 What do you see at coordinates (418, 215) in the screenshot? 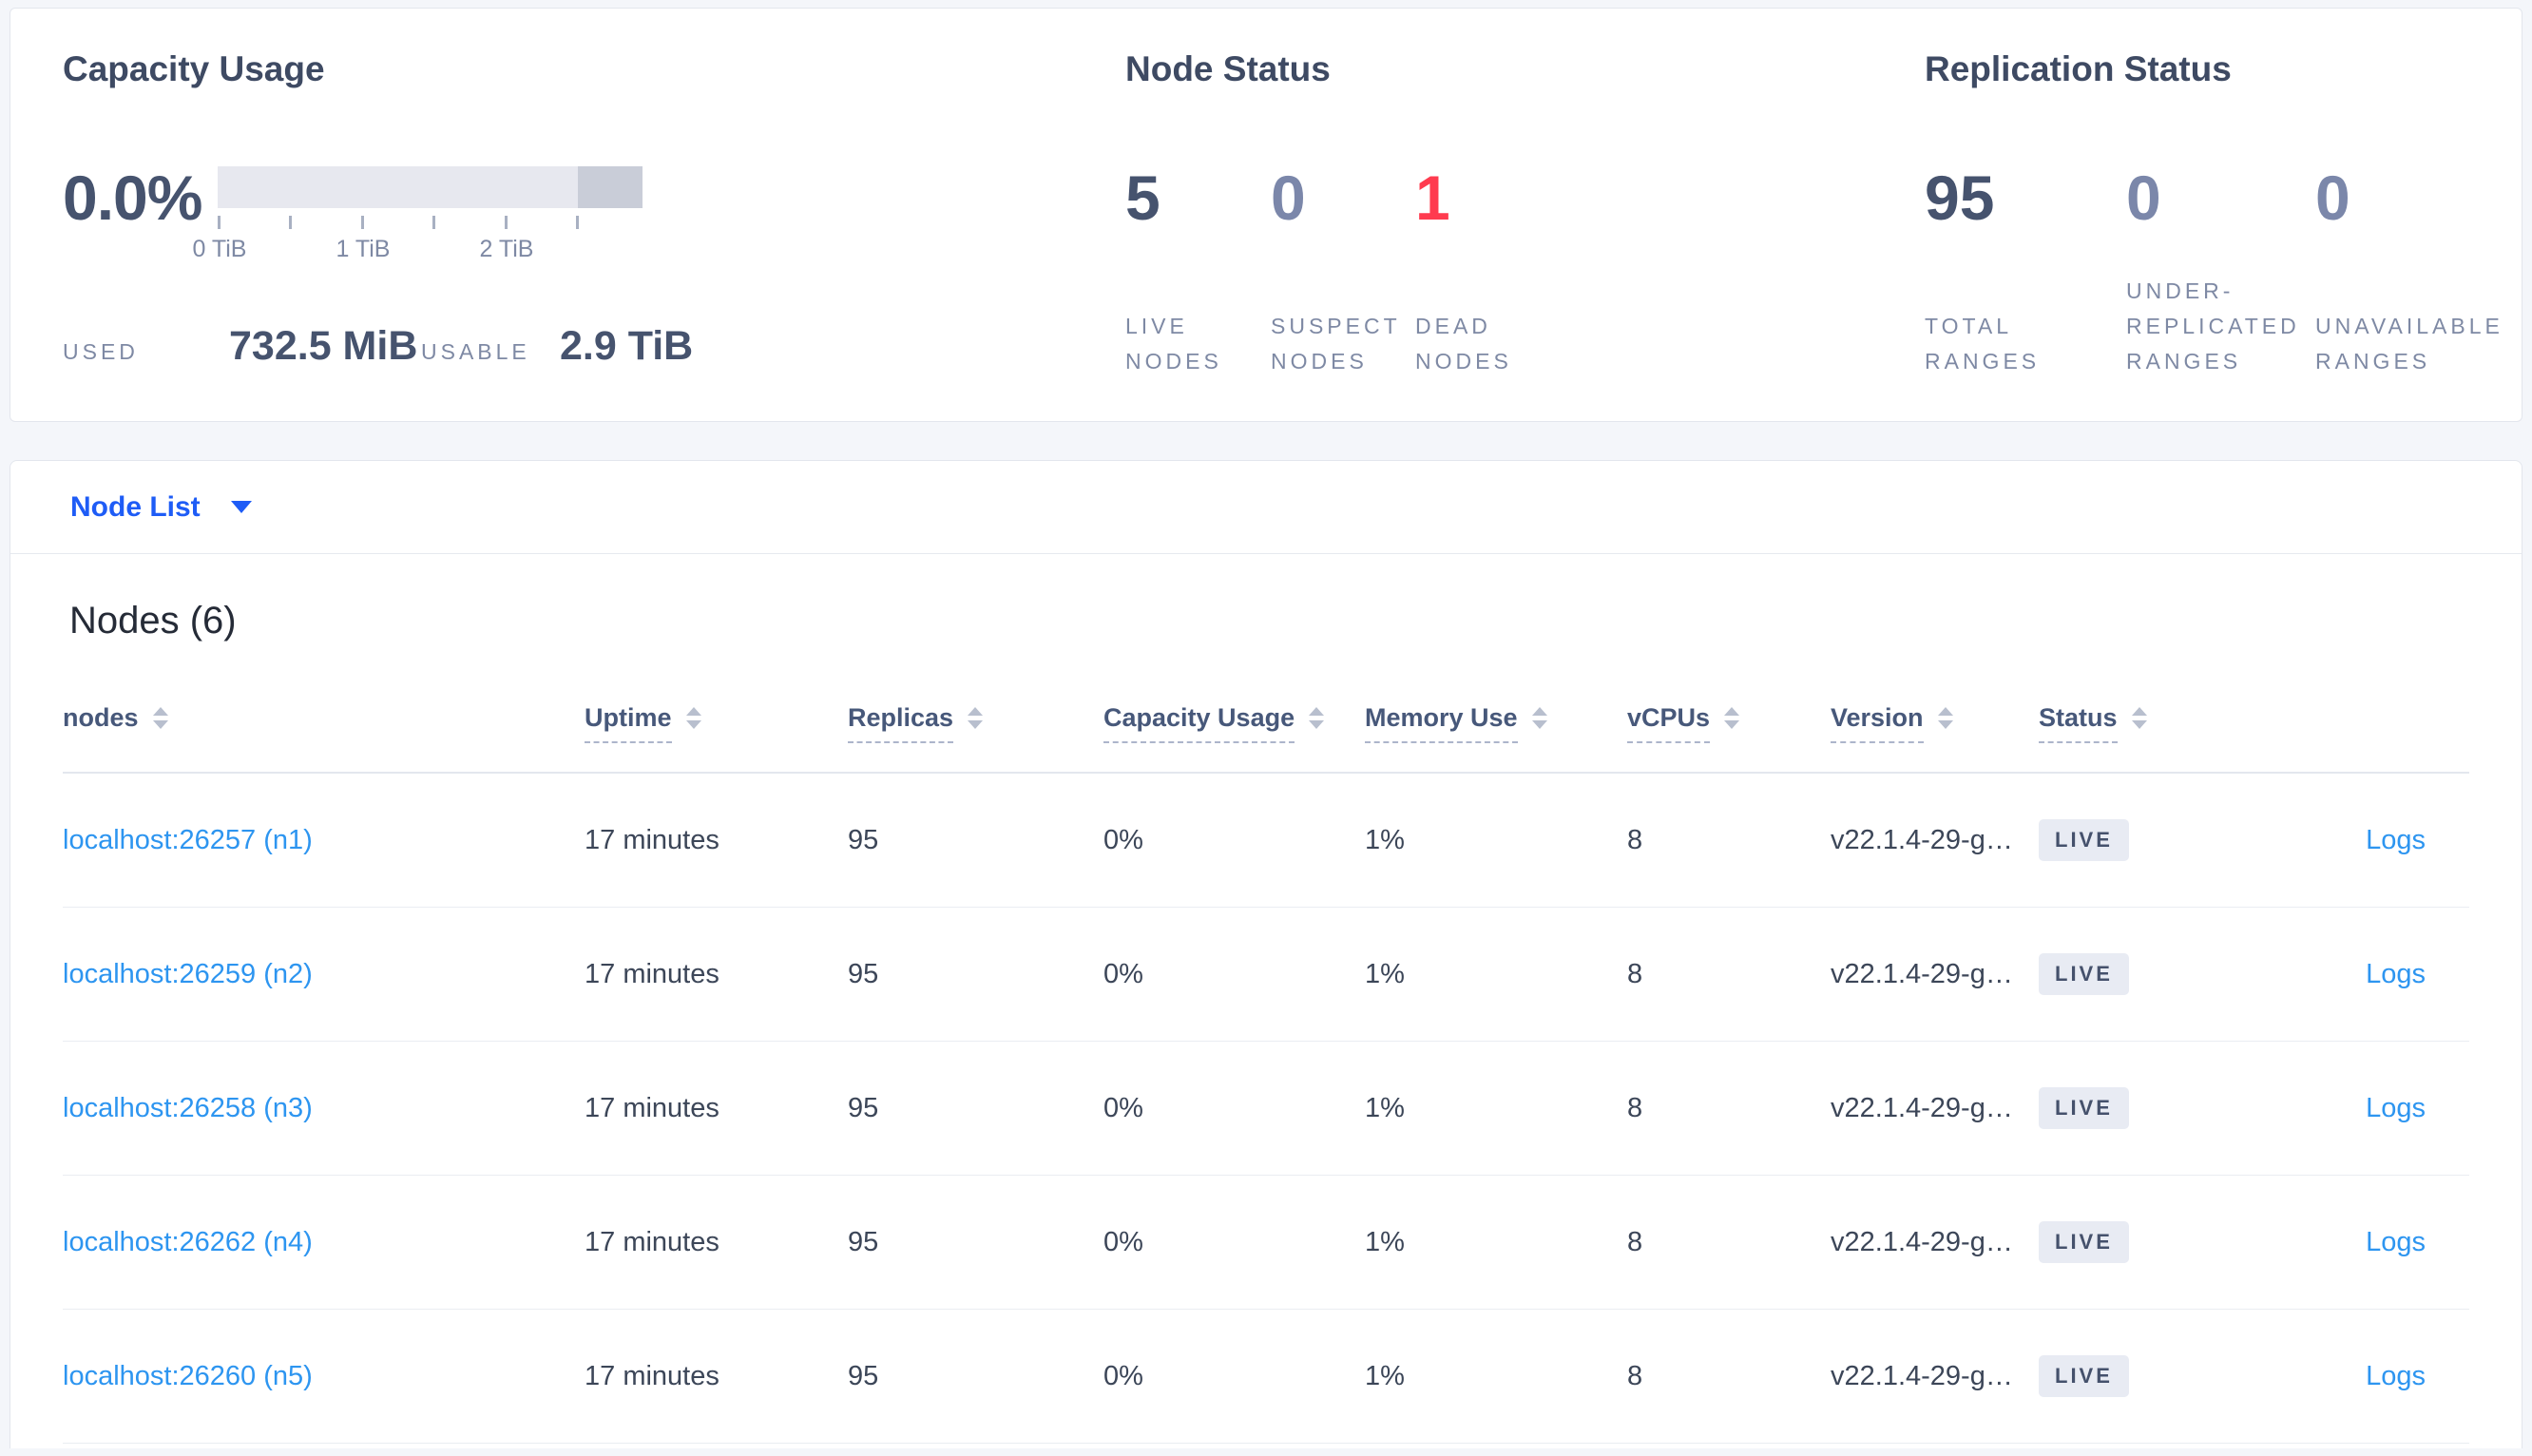
I see `capacity-bar-chart: 0 TiB 1 TiB 2 TiB` at bounding box center [418, 215].